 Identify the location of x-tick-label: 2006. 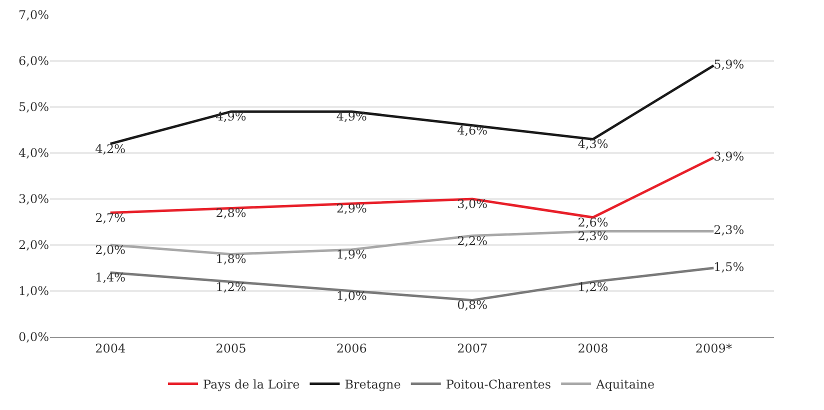
(351, 348).